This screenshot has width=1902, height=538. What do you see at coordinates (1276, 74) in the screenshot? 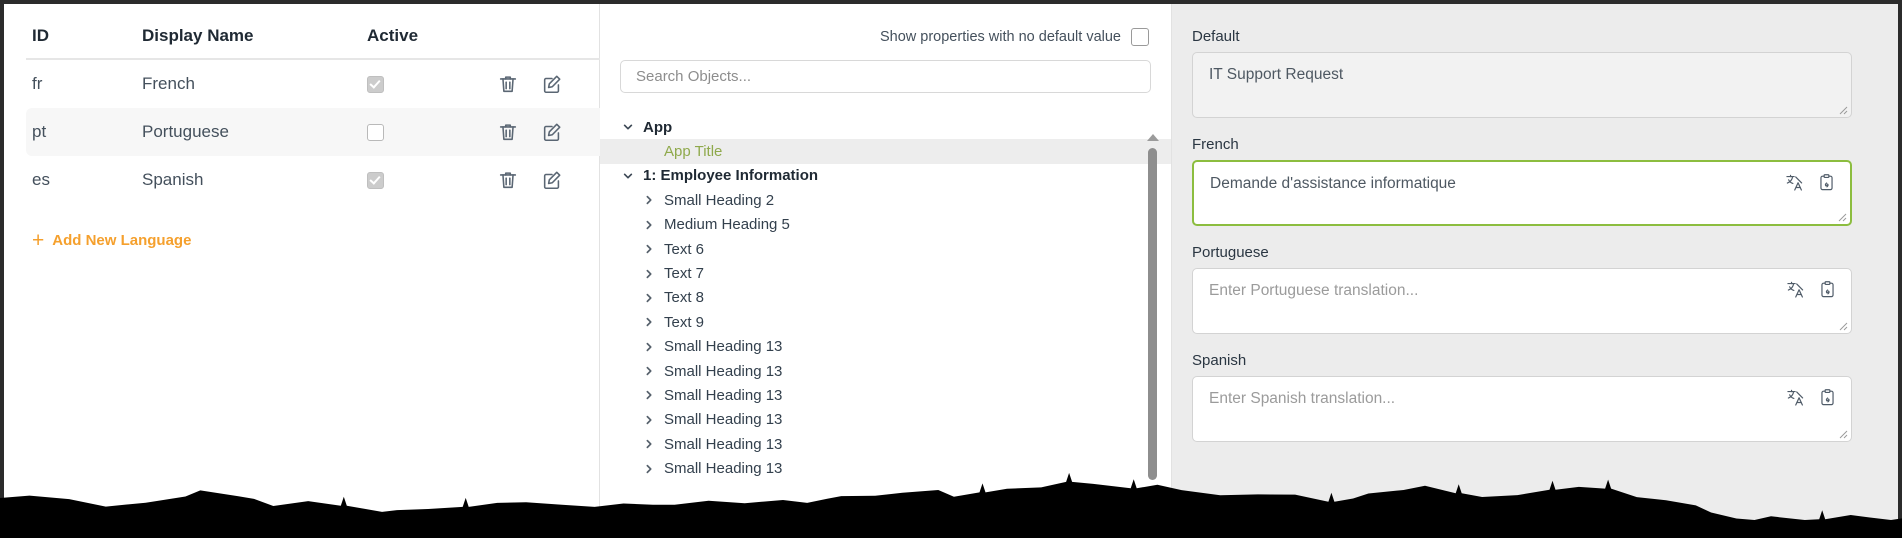
I see `field-value: IT Support Request` at bounding box center [1276, 74].